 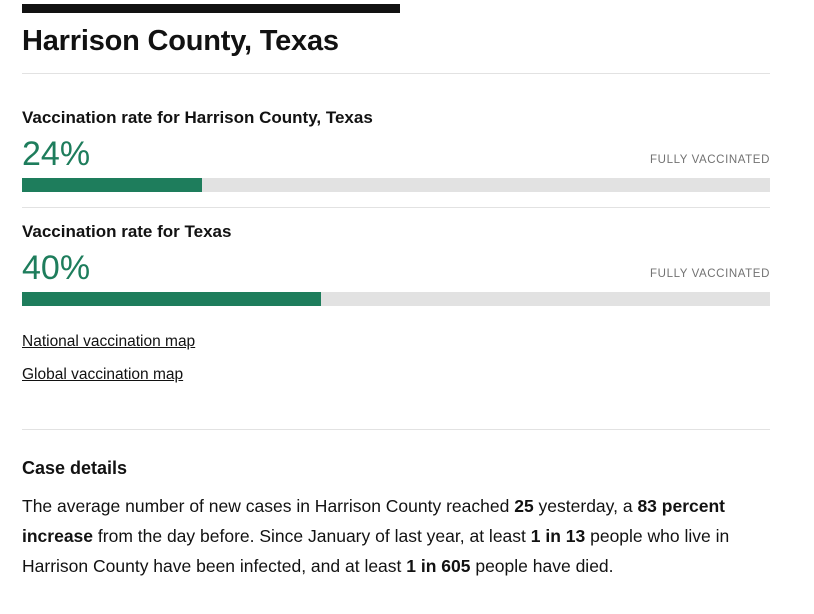 I want to click on case-stat: 1 in 605, so click(x=438, y=566).